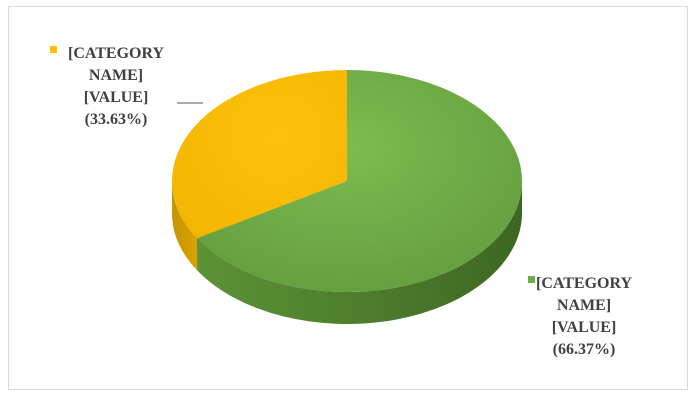 This screenshot has width=696, height=397. What do you see at coordinates (116, 86) in the screenshot?
I see `data-label-0: [CATEGORY NAME] [VALUE] (33.63%)` at bounding box center [116, 86].